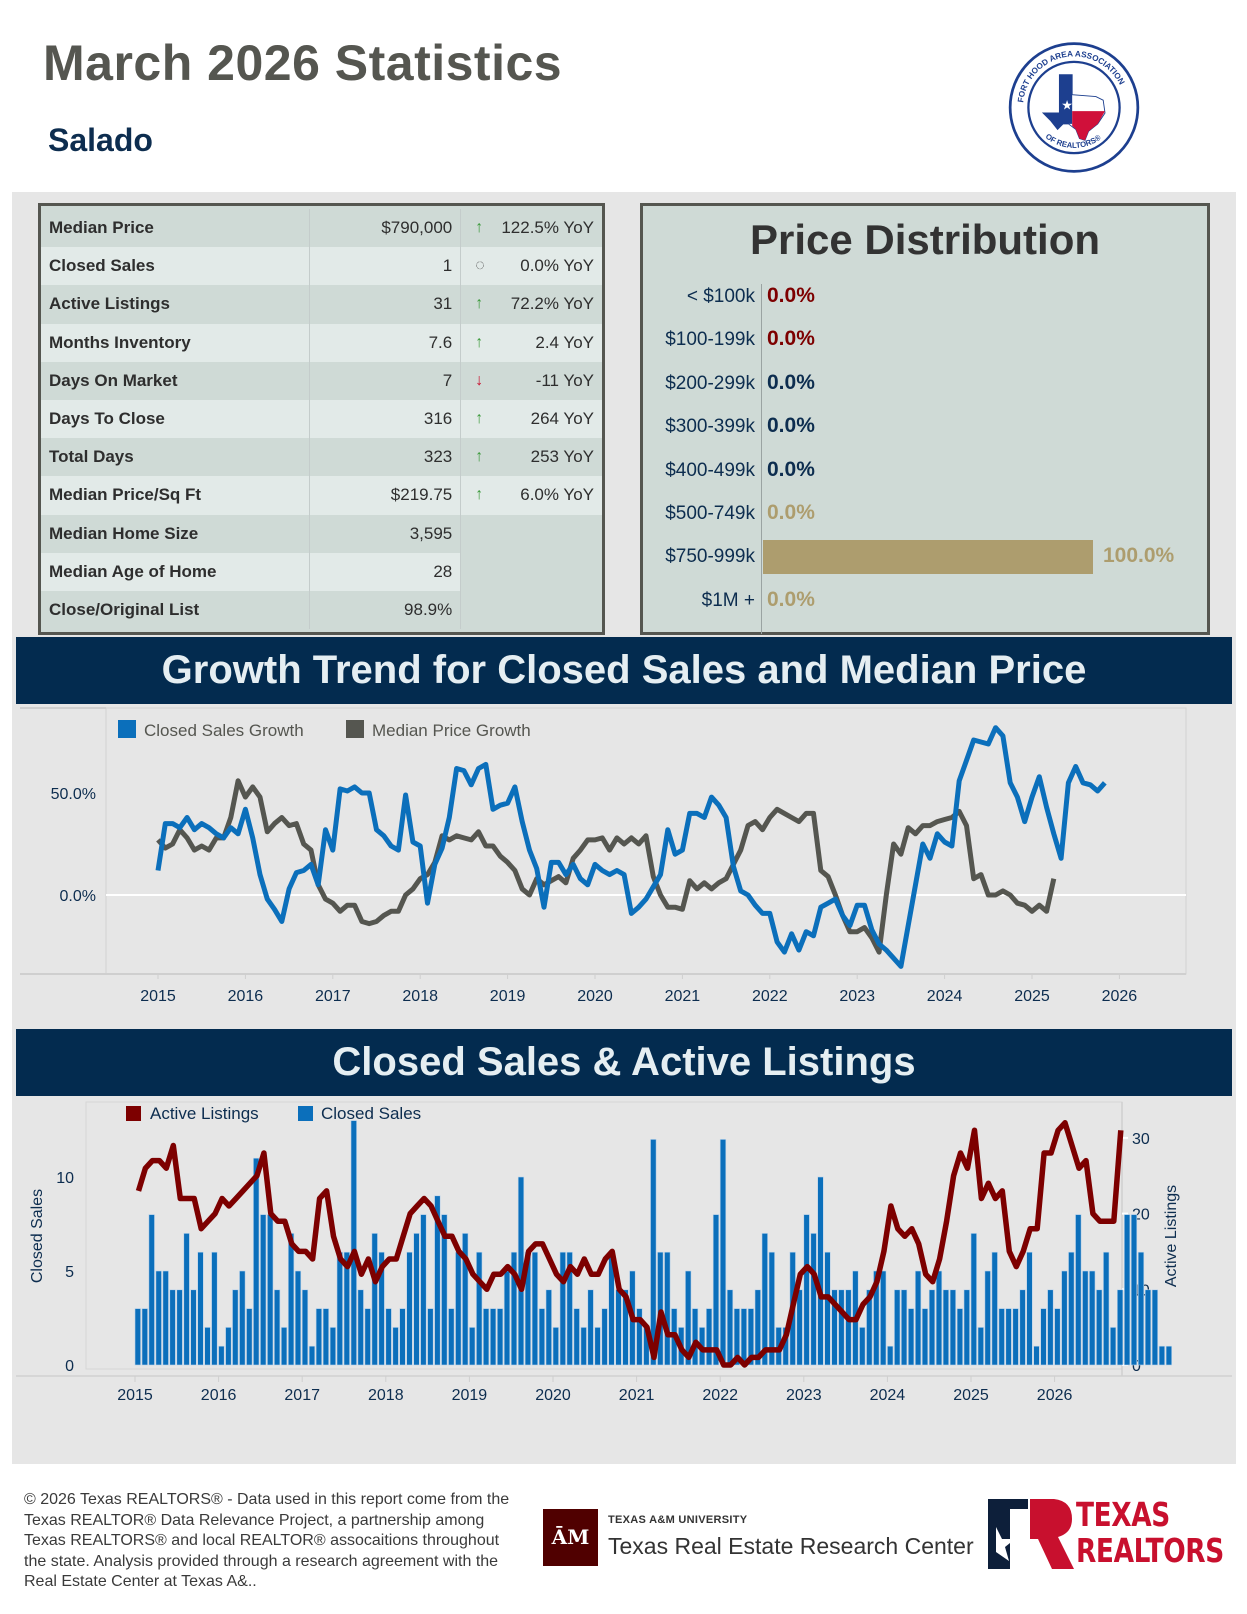 This screenshot has height=1614, width=1247. What do you see at coordinates (175, 610) in the screenshot?
I see `stat-label: Close/Original List` at bounding box center [175, 610].